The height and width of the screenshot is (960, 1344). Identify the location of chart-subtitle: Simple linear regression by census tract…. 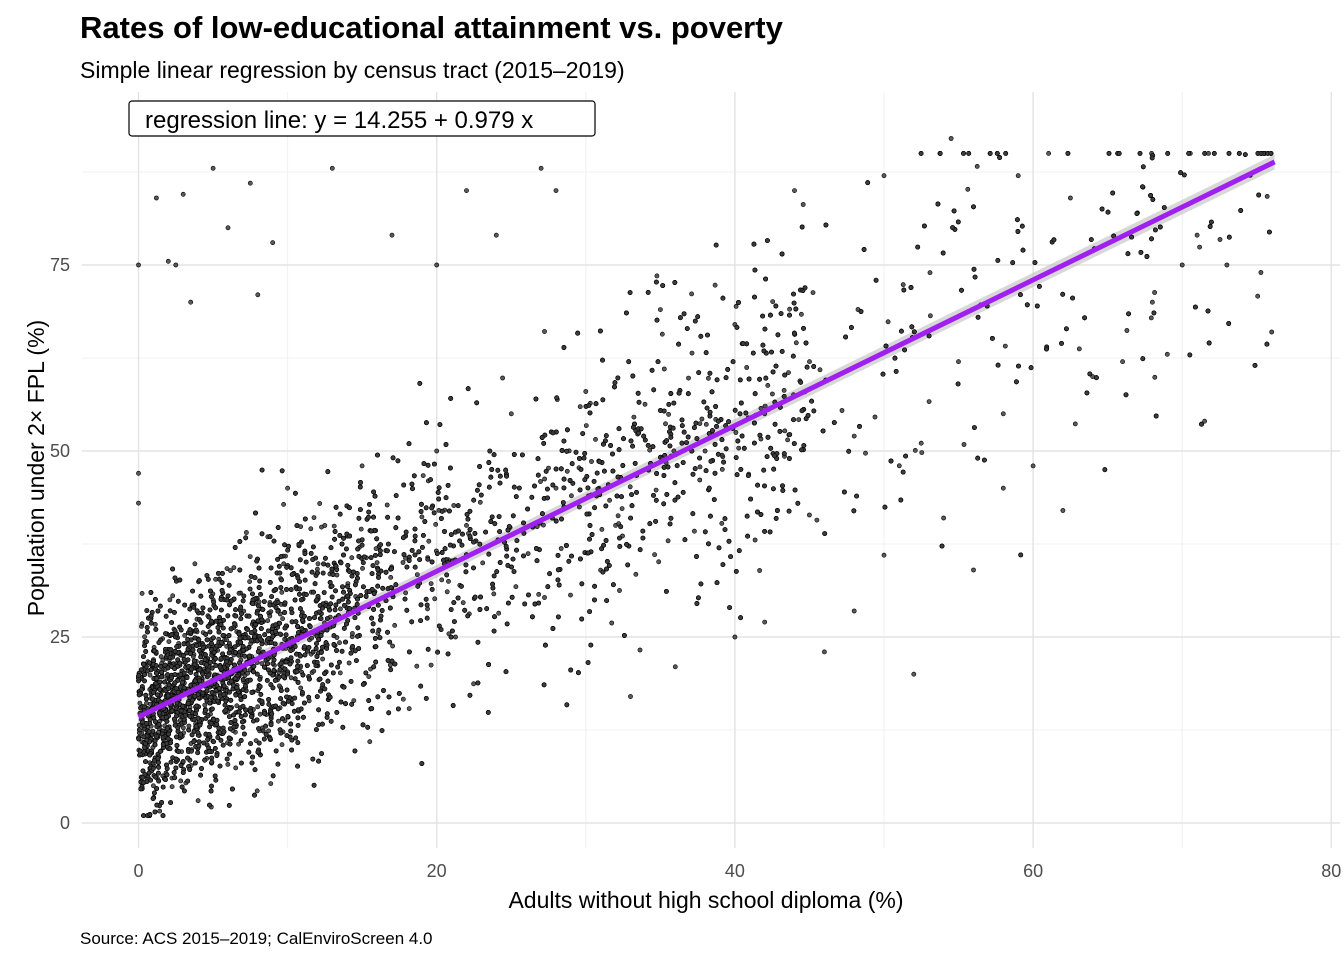
(352, 70).